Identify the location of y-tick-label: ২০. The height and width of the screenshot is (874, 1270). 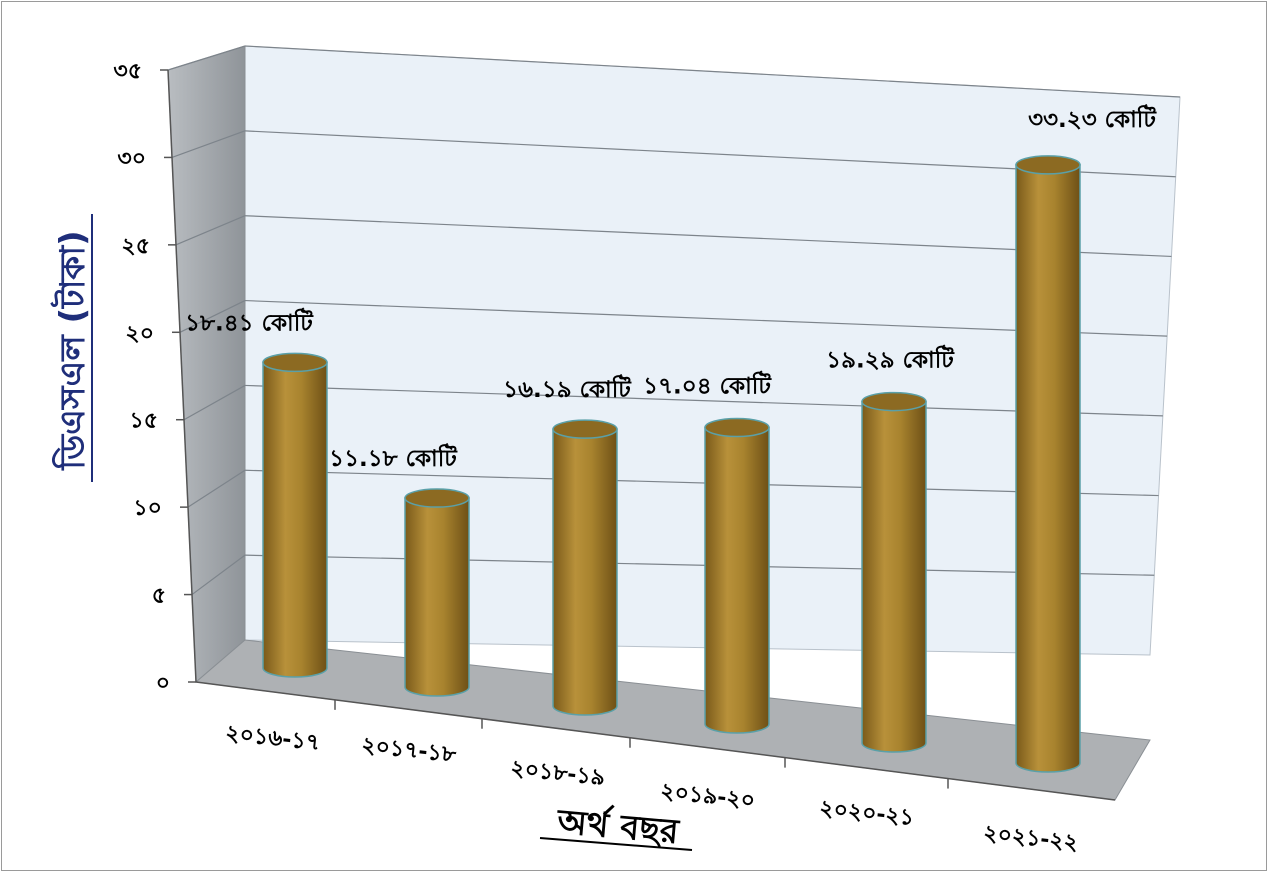
(139, 333).